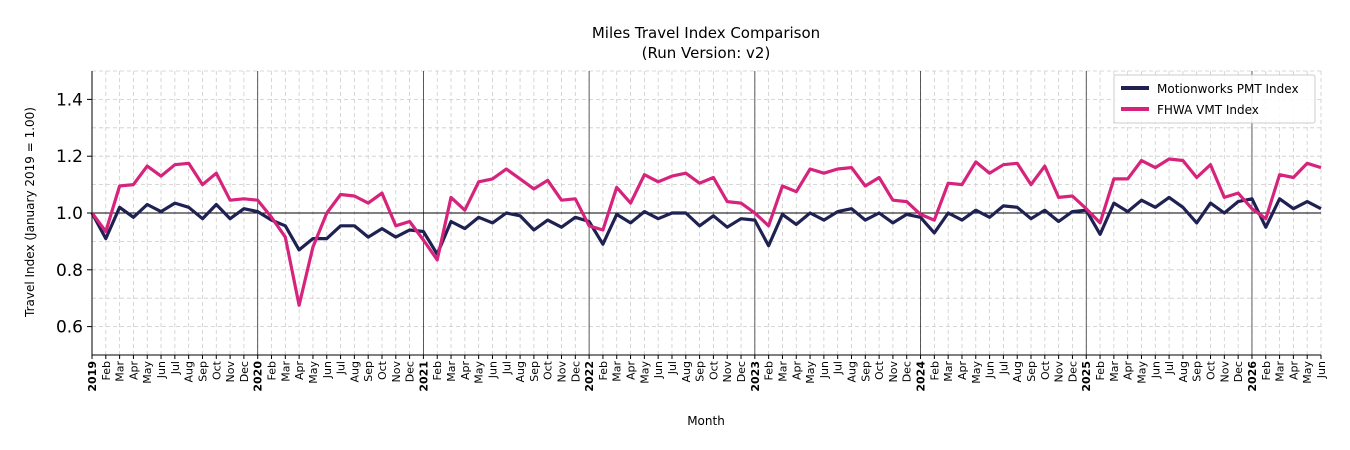 The image size is (1350, 450). Describe the element at coordinates (1252, 376) in the screenshot. I see `x-tick-label-year: 2026` at that location.